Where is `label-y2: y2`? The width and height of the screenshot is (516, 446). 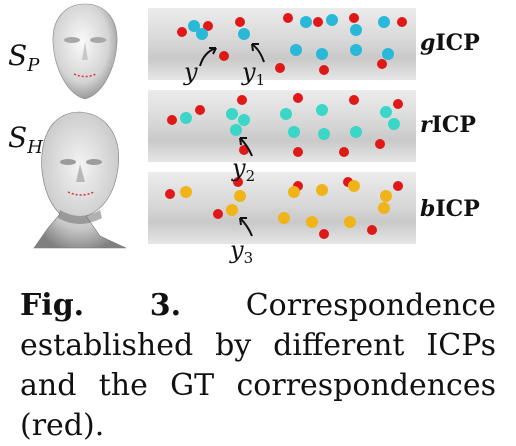 label-y2: y2 is located at coordinates (244, 169).